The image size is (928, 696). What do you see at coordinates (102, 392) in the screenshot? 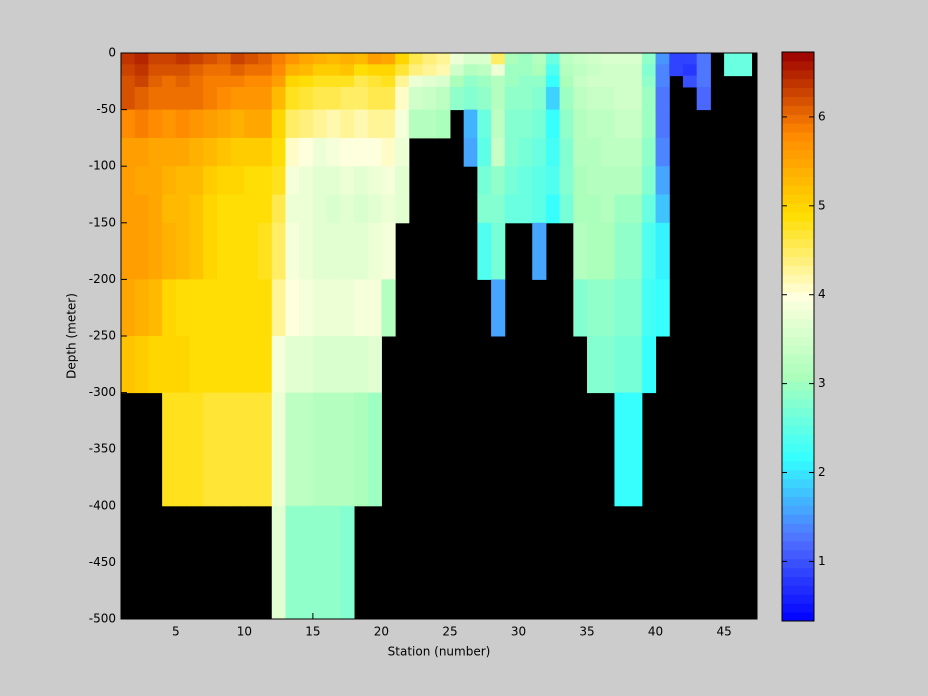
I see `y-tick-label: -300` at bounding box center [102, 392].